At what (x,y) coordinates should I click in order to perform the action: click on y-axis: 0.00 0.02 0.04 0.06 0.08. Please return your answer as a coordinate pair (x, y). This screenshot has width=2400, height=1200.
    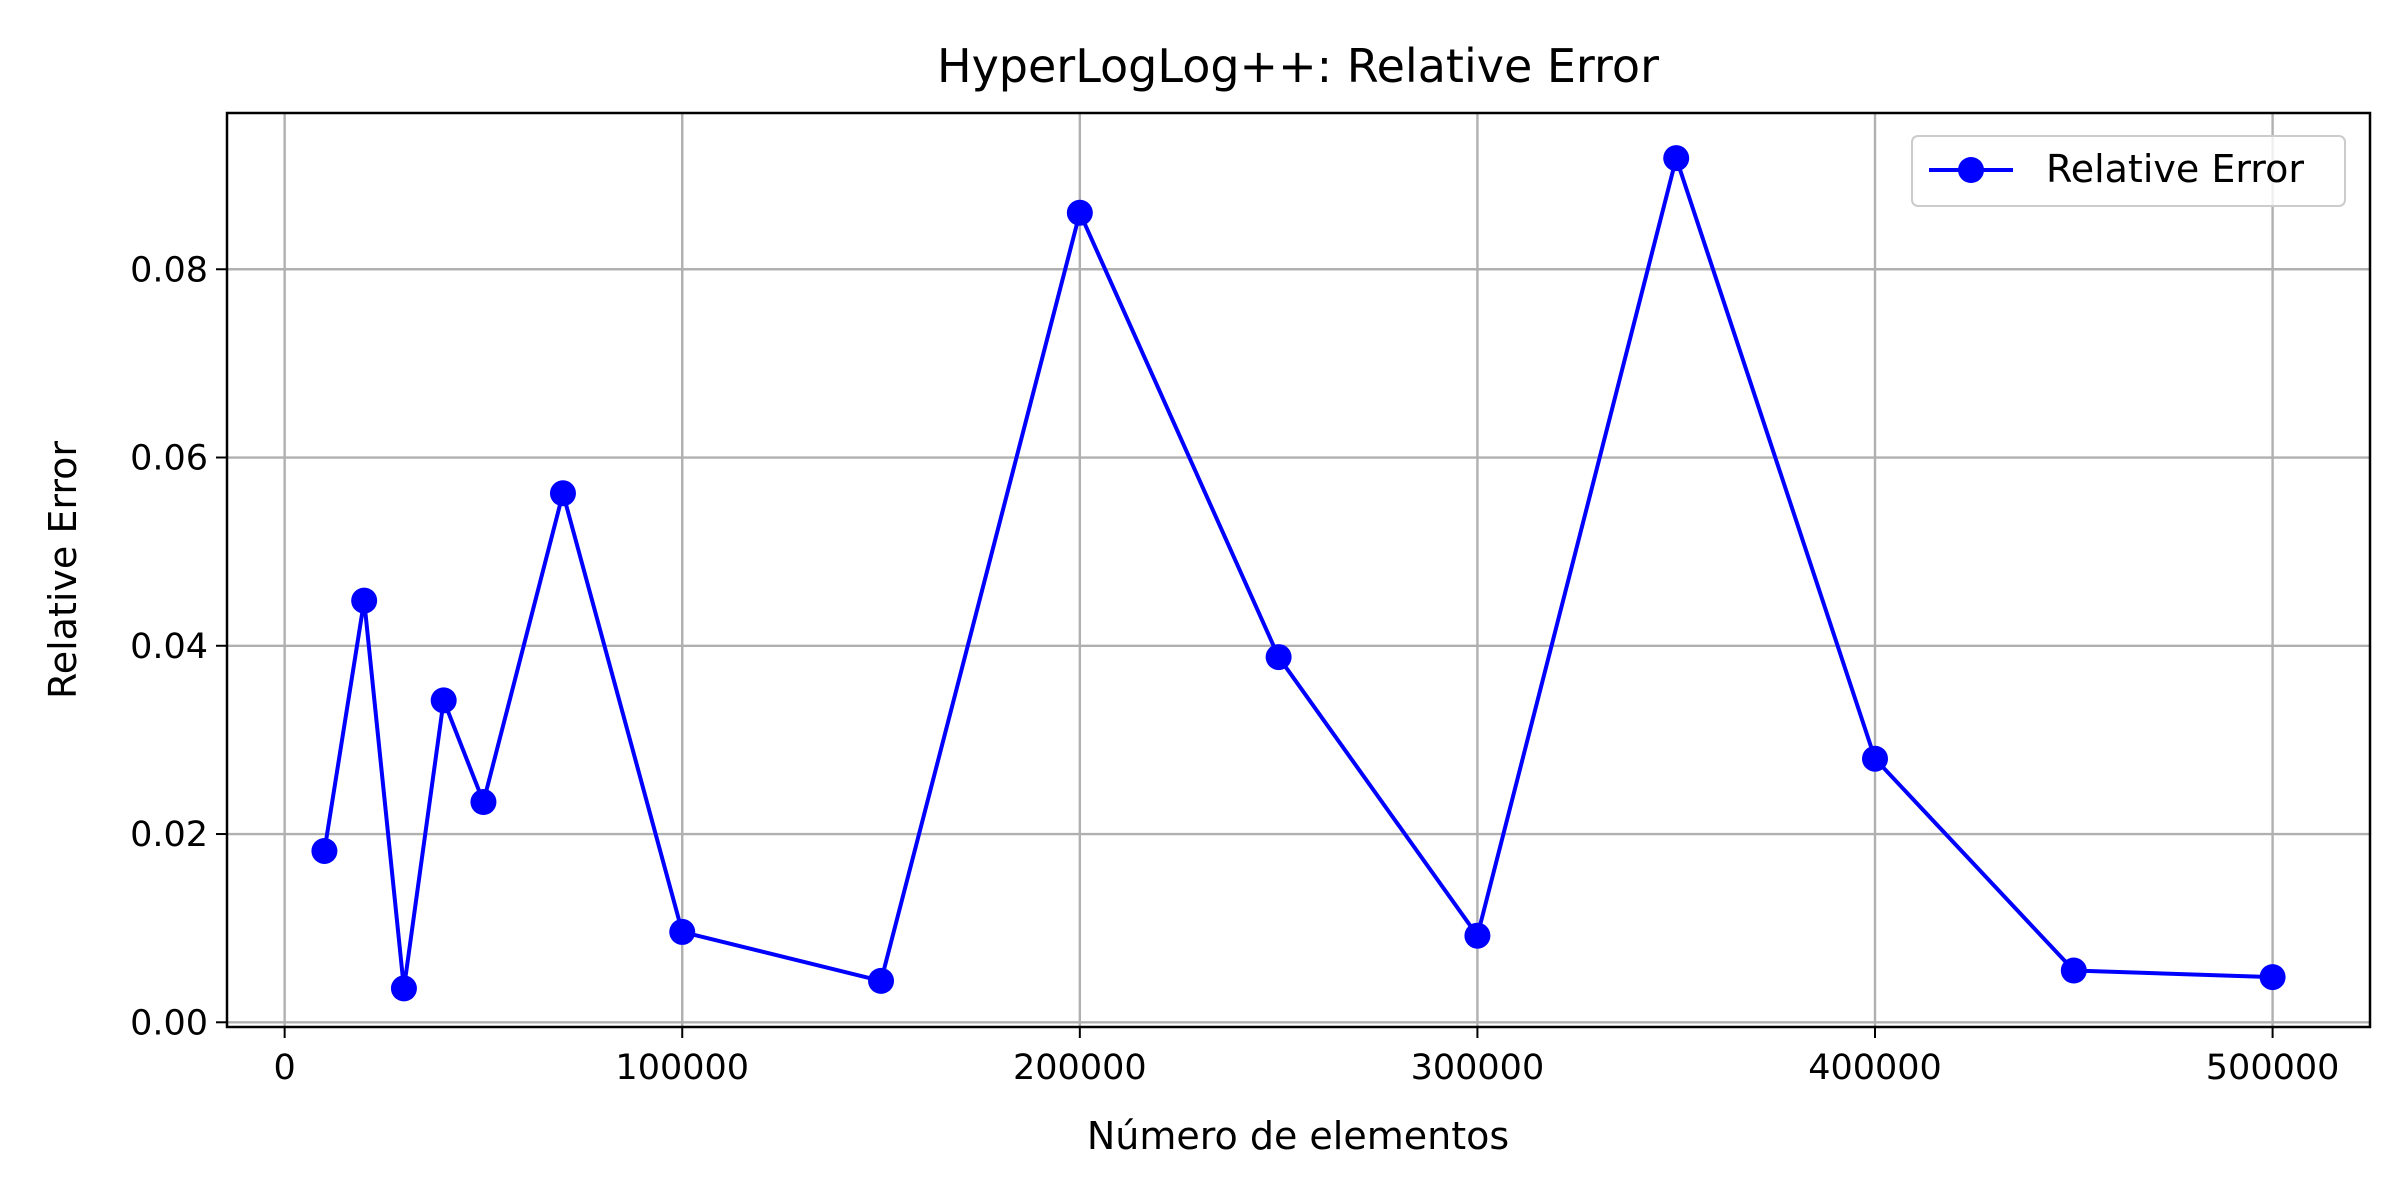
    Looking at the image, I should click on (178, 646).